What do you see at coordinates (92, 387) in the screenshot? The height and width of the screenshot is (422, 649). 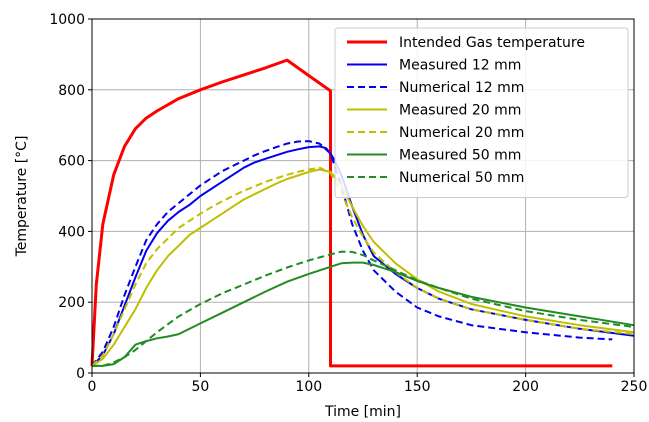 I see `x-tick-label: 0` at bounding box center [92, 387].